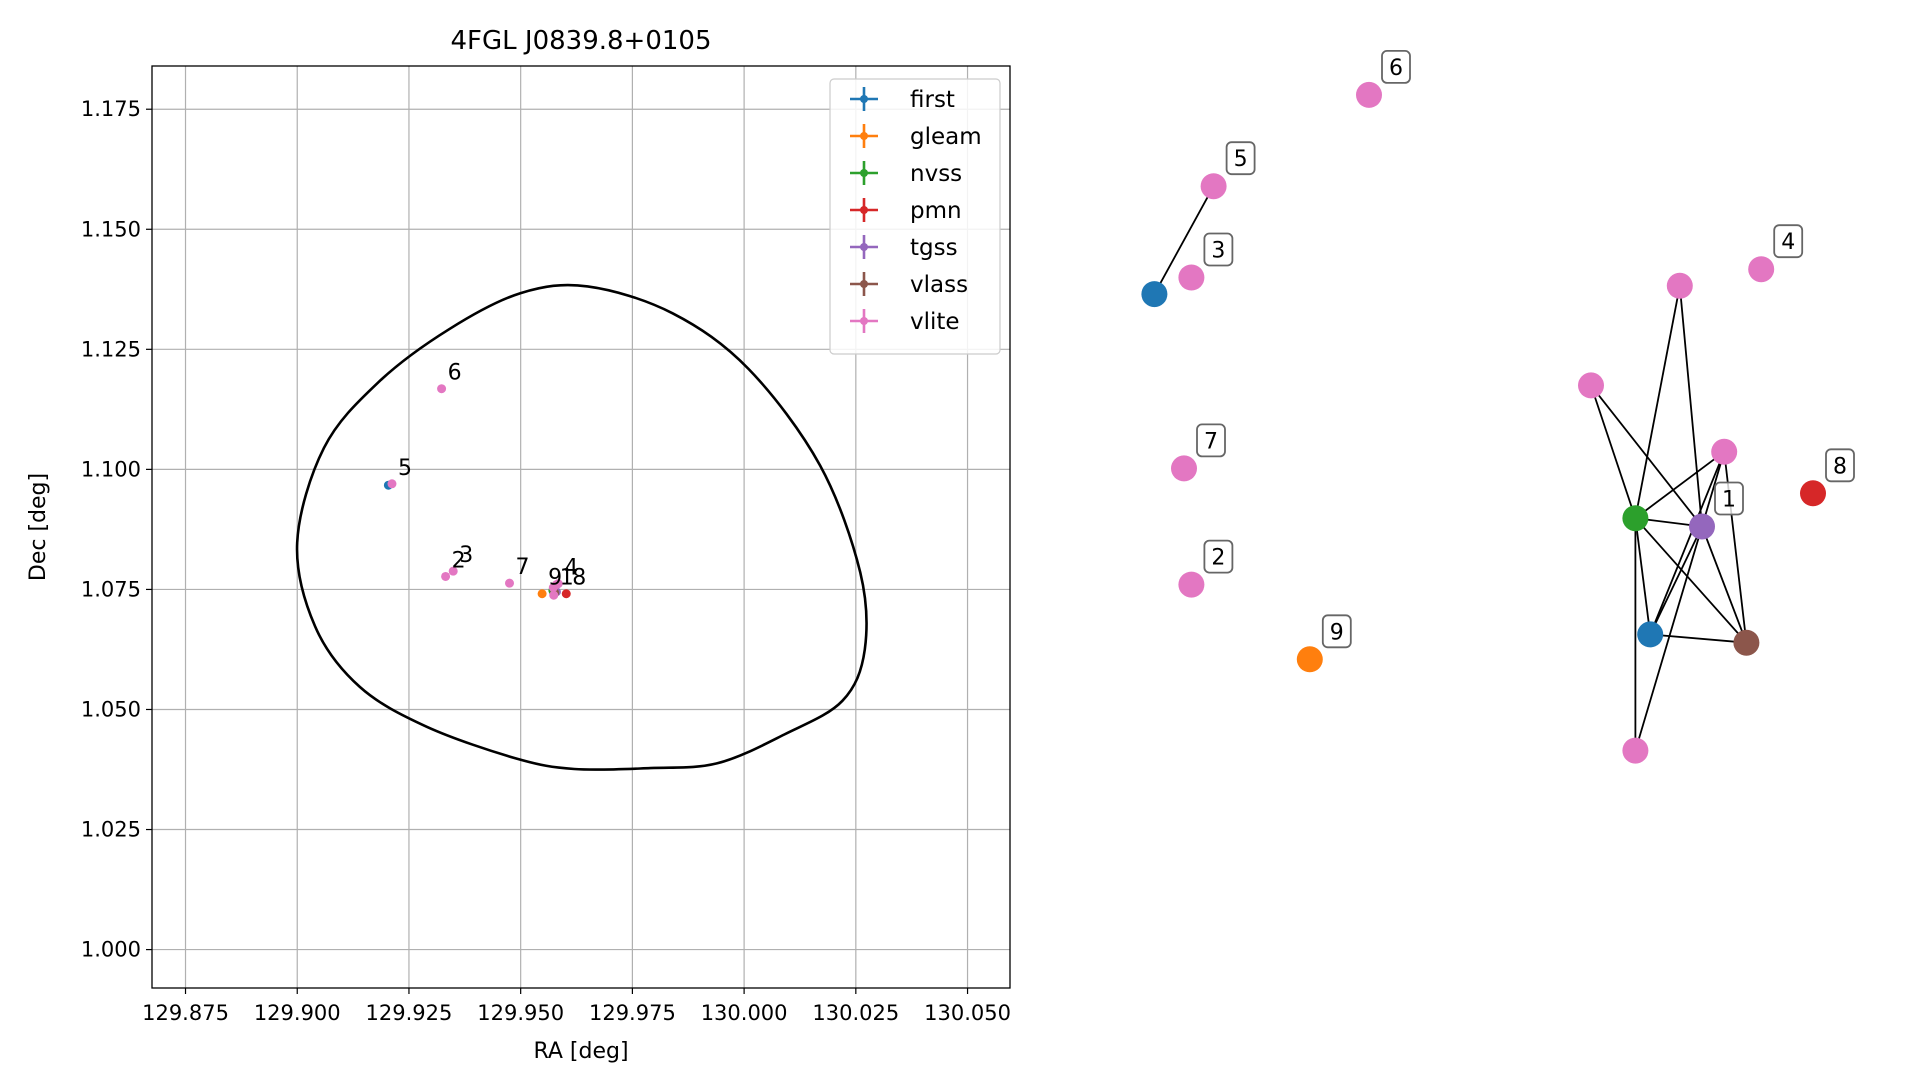  Describe the element at coordinates (523, 567) in the screenshot. I see `point-label: 7` at that location.